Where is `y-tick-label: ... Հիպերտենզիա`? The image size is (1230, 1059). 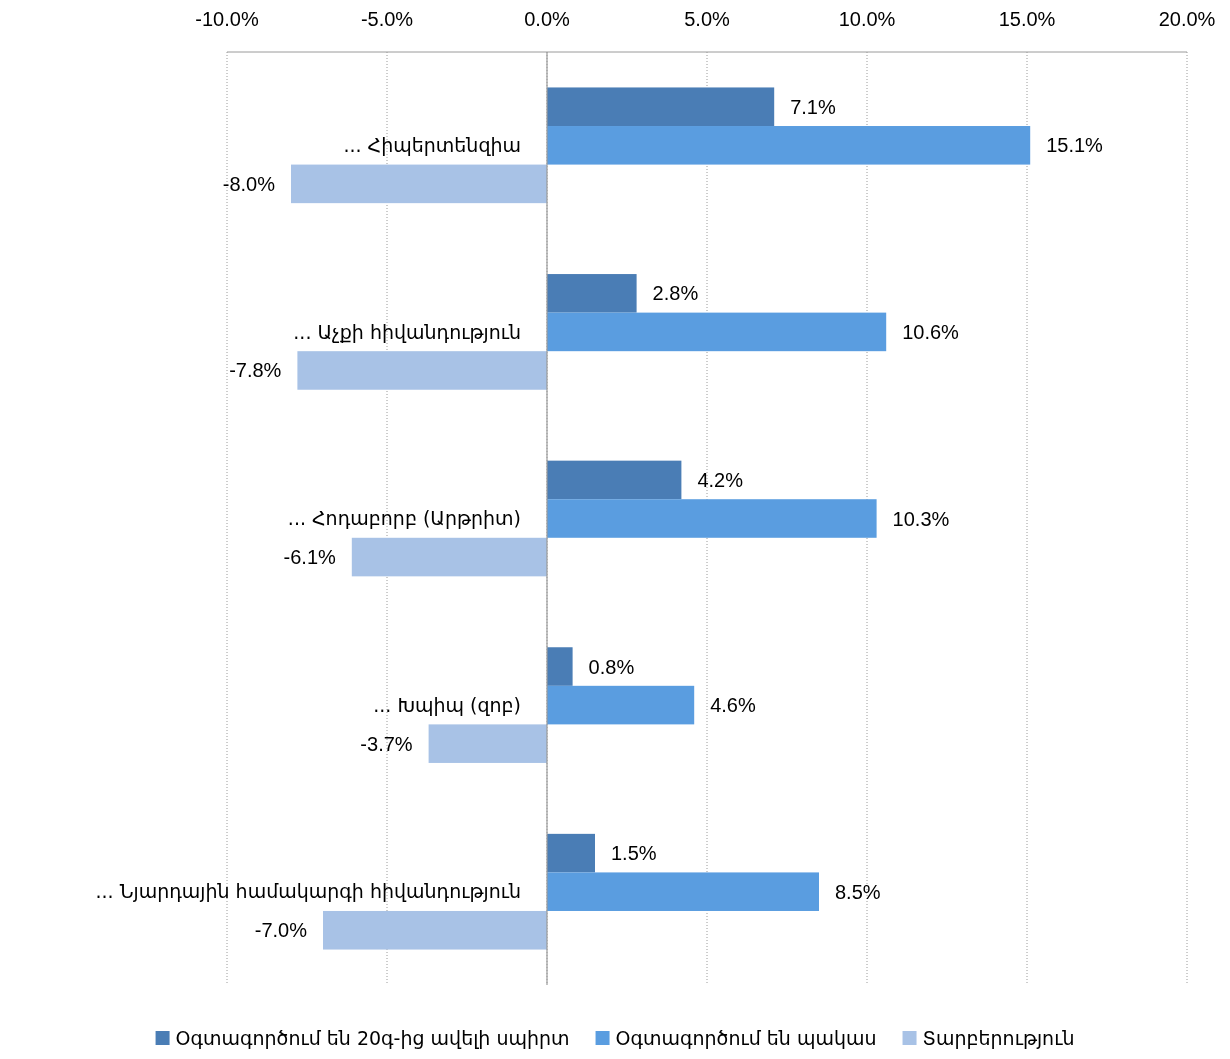 y-tick-label: ... Հիպերտենզիա is located at coordinates (432, 144).